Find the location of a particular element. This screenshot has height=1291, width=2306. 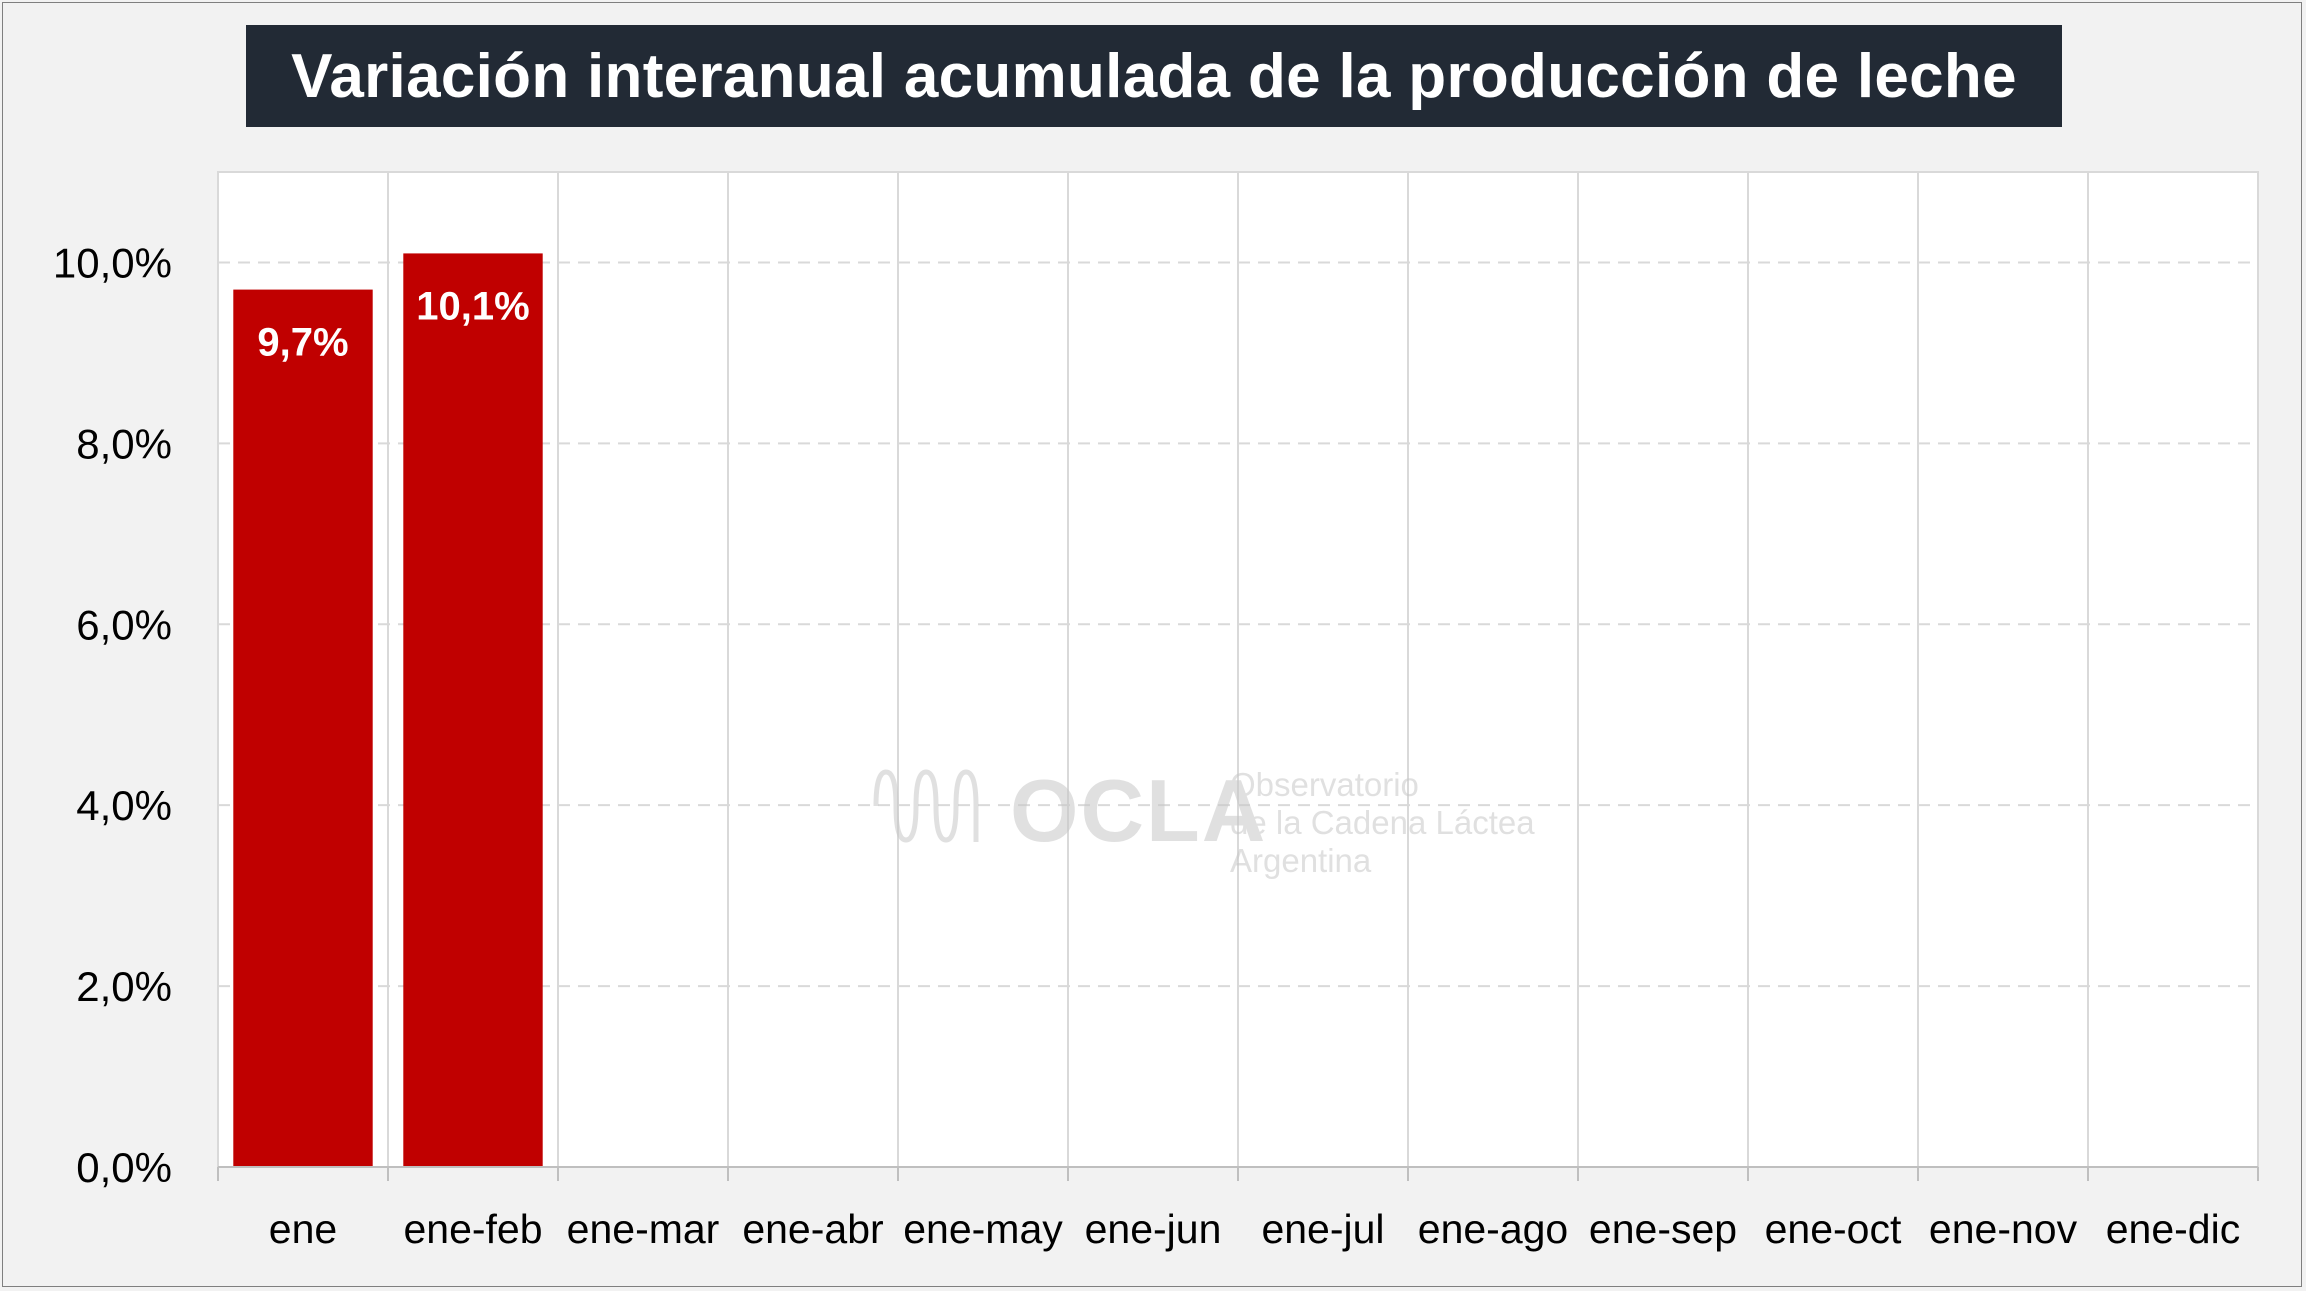

watermark-line-2: de la Cadena Láctea is located at coordinates (1382, 822).